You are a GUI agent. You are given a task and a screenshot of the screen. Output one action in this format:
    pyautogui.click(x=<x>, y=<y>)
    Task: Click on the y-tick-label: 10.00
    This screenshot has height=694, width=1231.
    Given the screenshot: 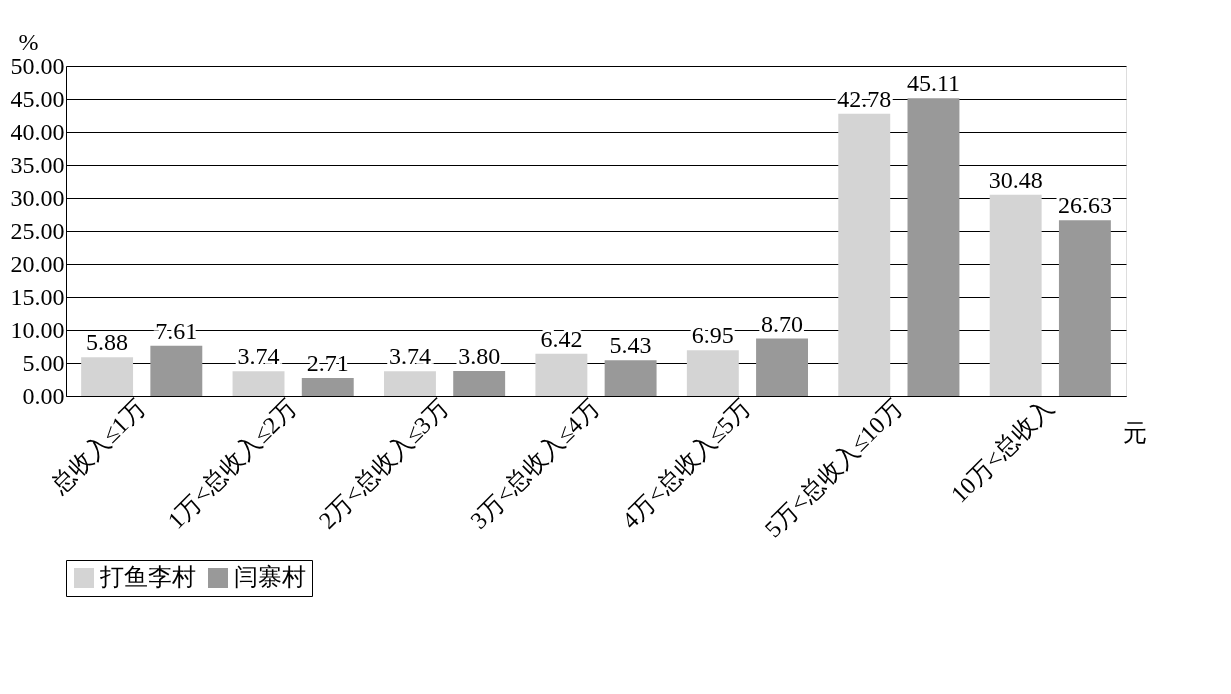 What is the action you would take?
    pyautogui.click(x=37, y=329)
    